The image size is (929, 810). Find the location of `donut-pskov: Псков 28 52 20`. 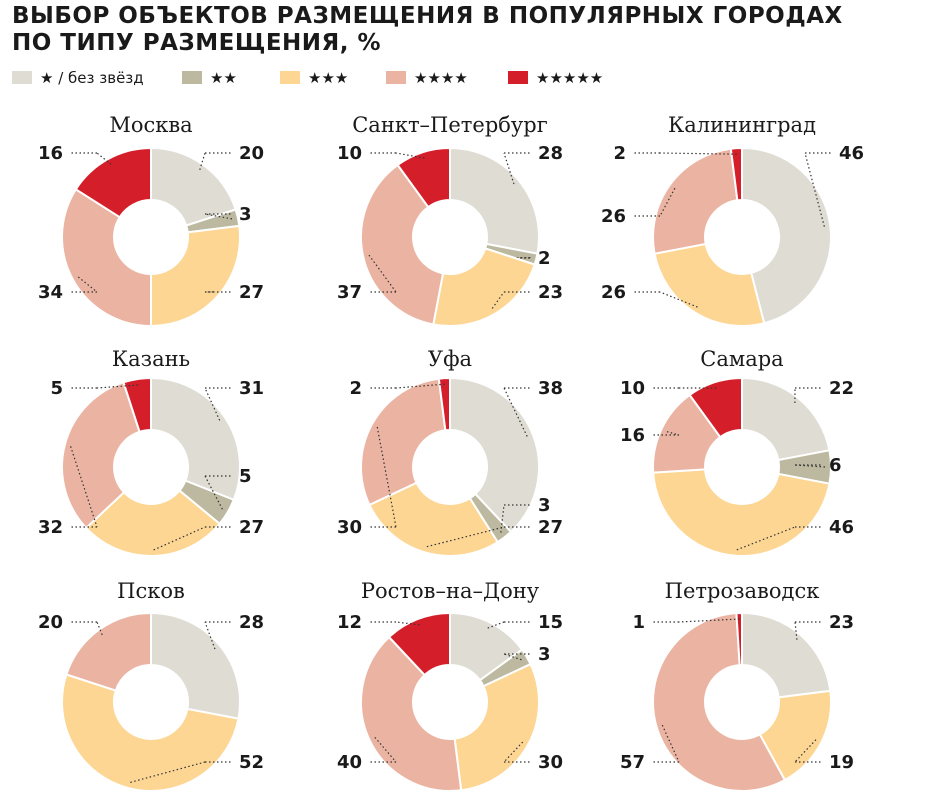

donut-pskov: Псков 28 52 20 is located at coordinates (151, 685).